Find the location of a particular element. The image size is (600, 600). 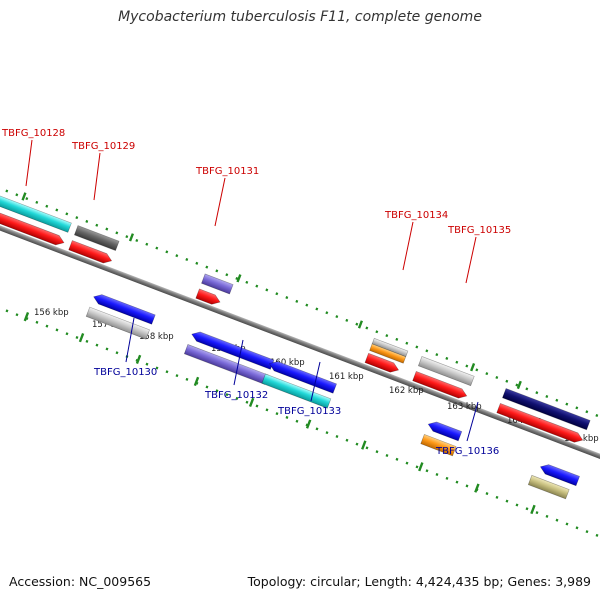

tick-label: 161 kbp is located at coordinates (346, 377).